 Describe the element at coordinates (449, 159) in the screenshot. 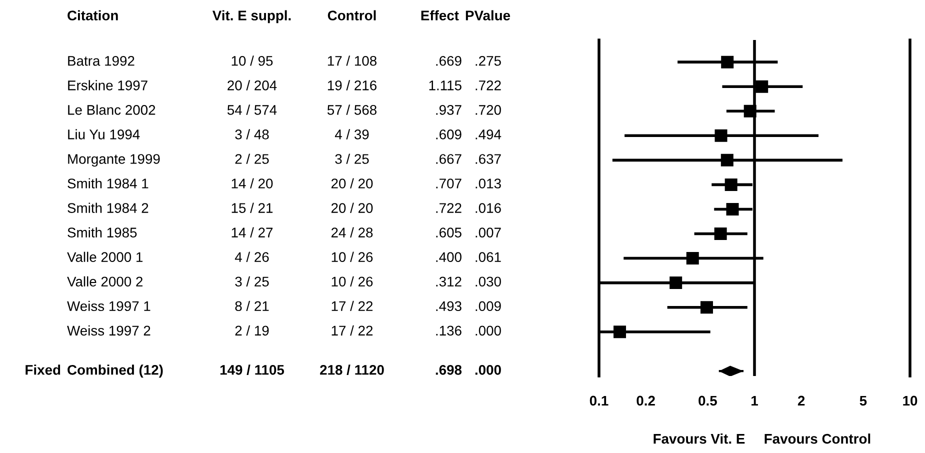

I see `text: .667` at that location.